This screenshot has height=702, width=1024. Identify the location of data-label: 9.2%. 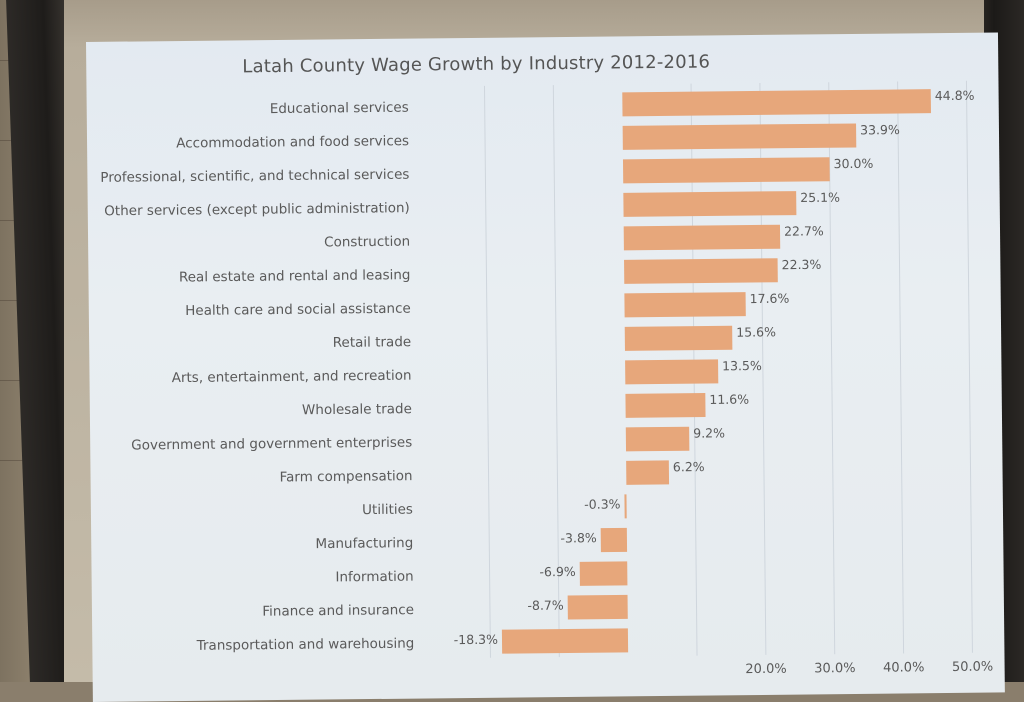
(709, 432).